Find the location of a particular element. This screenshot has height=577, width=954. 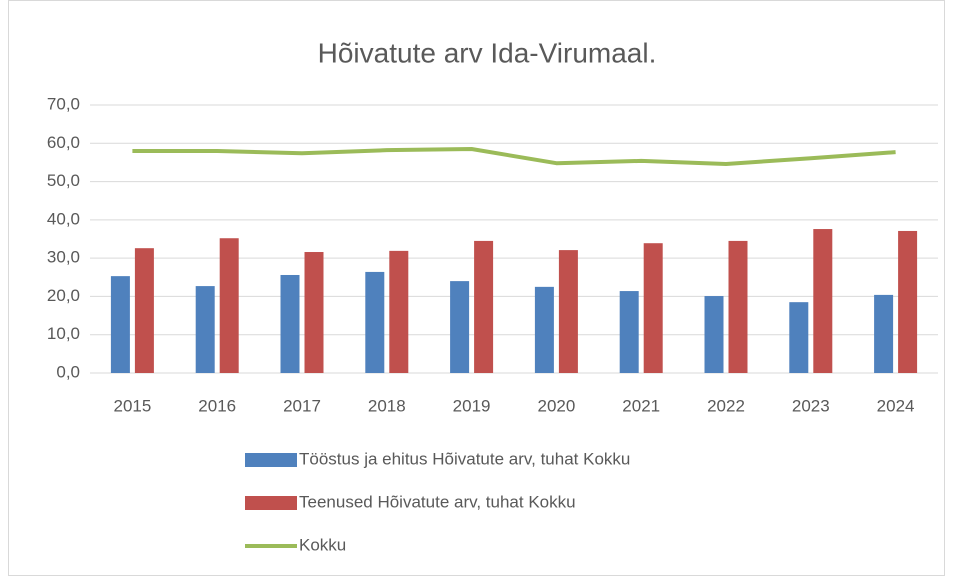

x-tick-label: 2015 is located at coordinates (132, 405).